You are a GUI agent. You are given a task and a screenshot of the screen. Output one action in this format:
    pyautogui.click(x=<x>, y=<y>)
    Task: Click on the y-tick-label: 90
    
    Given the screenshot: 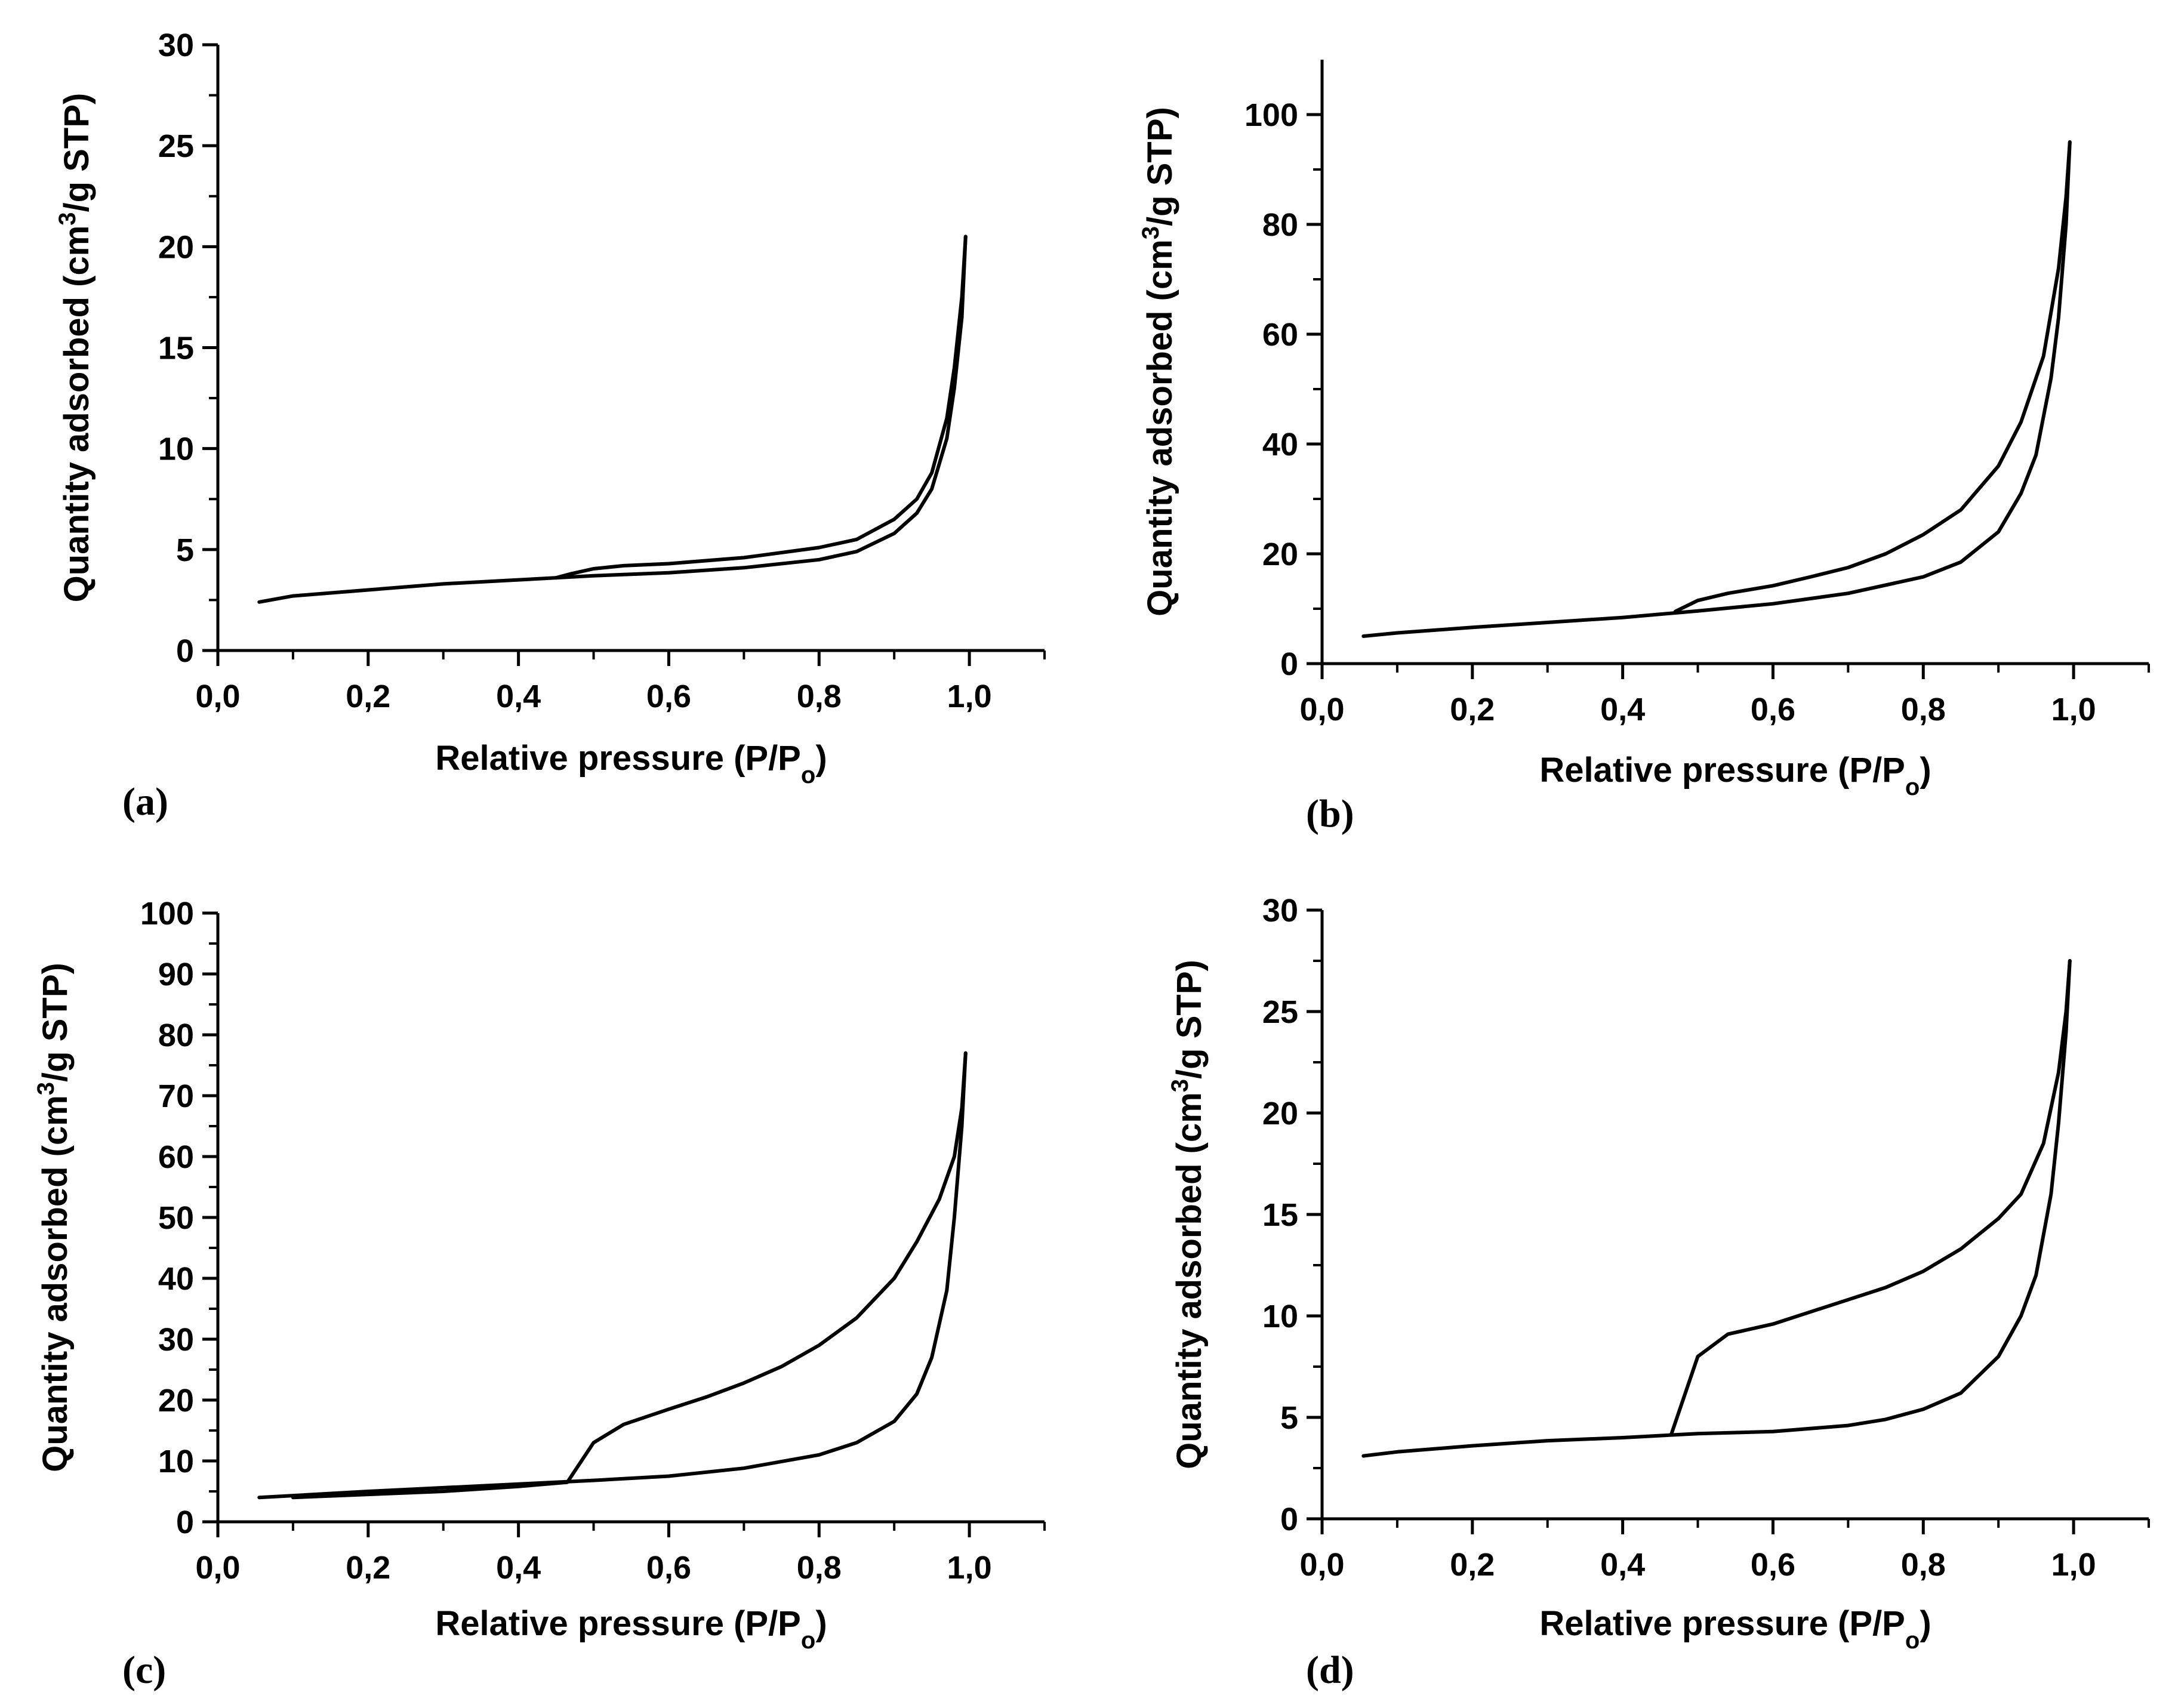 What is the action you would take?
    pyautogui.click(x=176, y=974)
    